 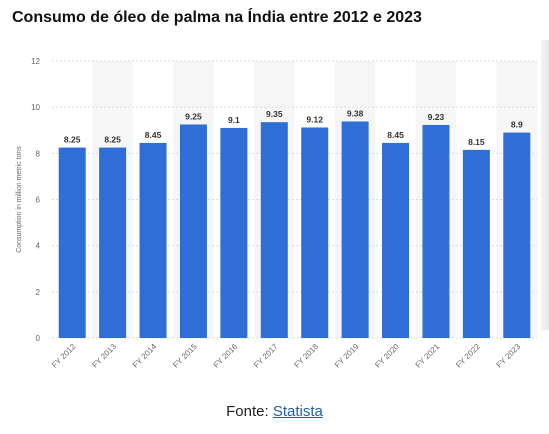 I want to click on y-axis-ticks: 0 2 4 6 8 10 12, so click(x=35, y=200).